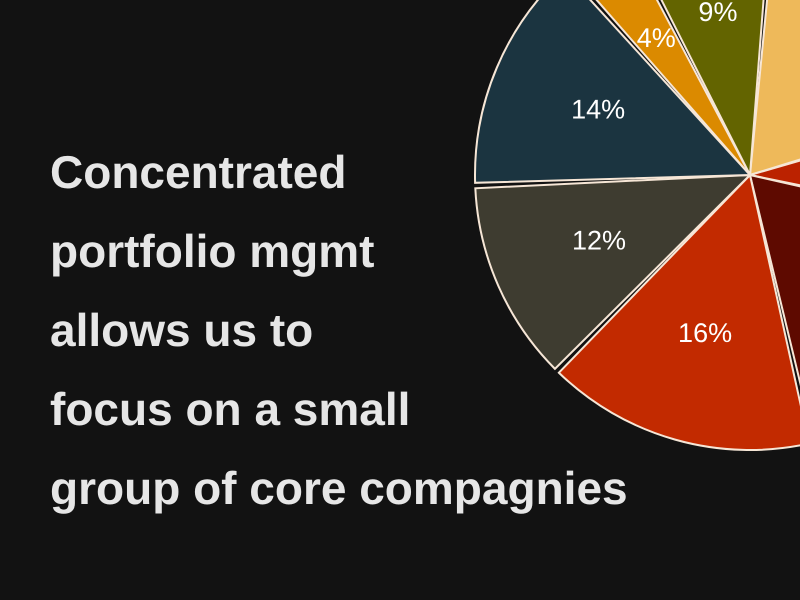 This screenshot has width=800, height=600. I want to click on data-label: 12%, so click(599, 241).